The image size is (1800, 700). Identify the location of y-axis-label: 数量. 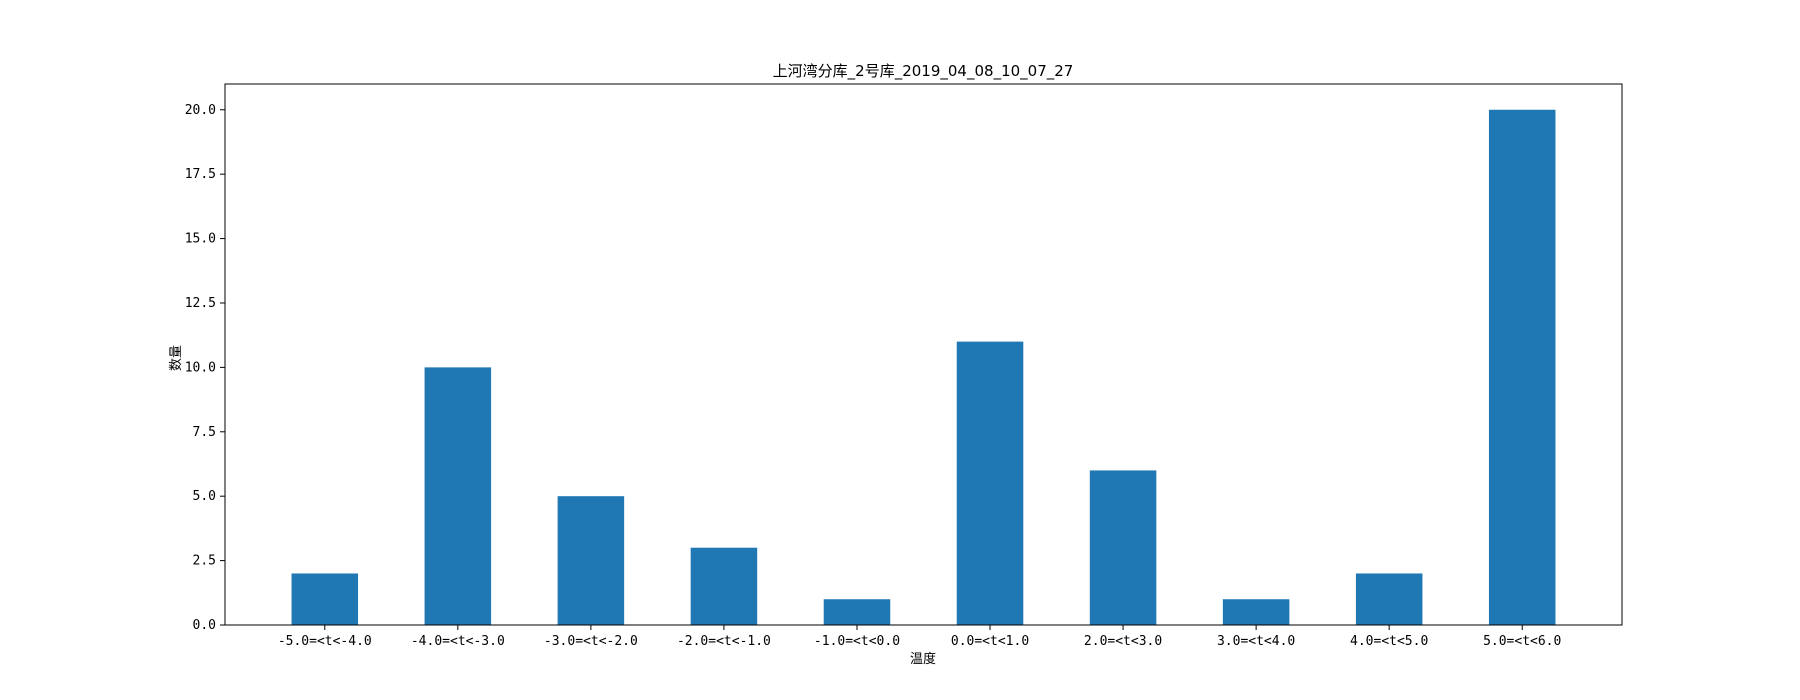
(176, 358).